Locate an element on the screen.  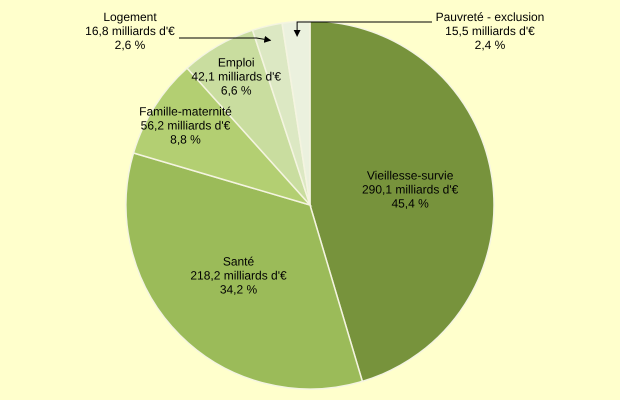
slice-label: Famille-maternité is located at coordinates (185, 111).